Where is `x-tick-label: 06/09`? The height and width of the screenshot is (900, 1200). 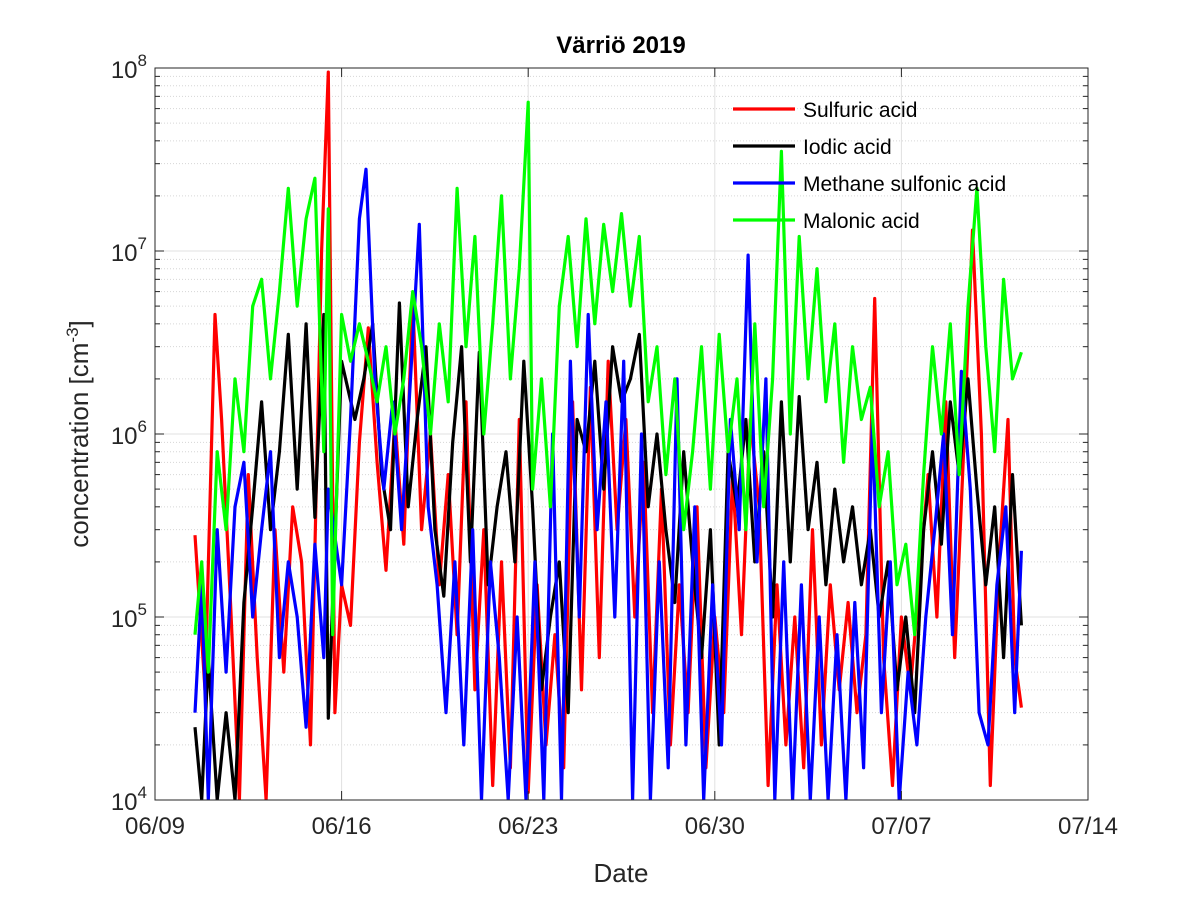 x-tick-label: 06/09 is located at coordinates (155, 826).